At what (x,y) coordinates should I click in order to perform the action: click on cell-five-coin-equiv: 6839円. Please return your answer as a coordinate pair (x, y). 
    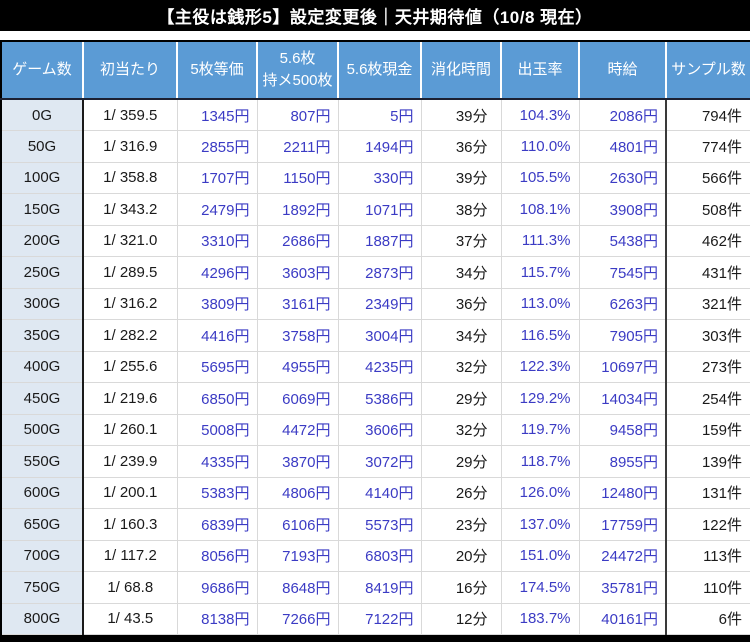
    Looking at the image, I should click on (217, 524).